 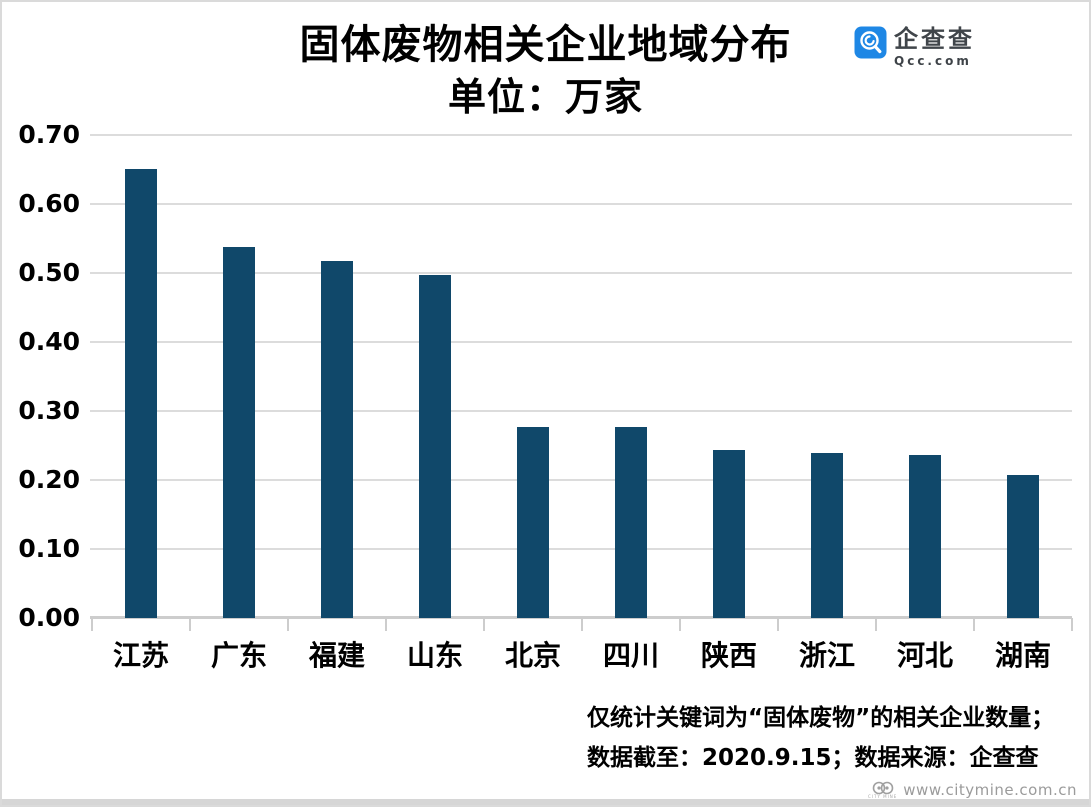 What do you see at coordinates (49, 548) in the screenshot?
I see `y-tick-label: 0.10` at bounding box center [49, 548].